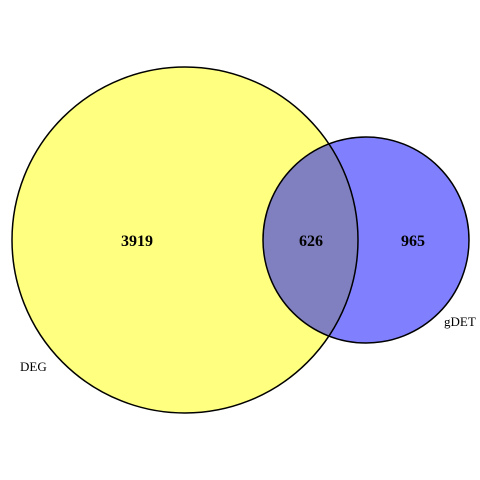 The width and height of the screenshot is (480, 480). I want to click on intersection-region, so click(310, 240).